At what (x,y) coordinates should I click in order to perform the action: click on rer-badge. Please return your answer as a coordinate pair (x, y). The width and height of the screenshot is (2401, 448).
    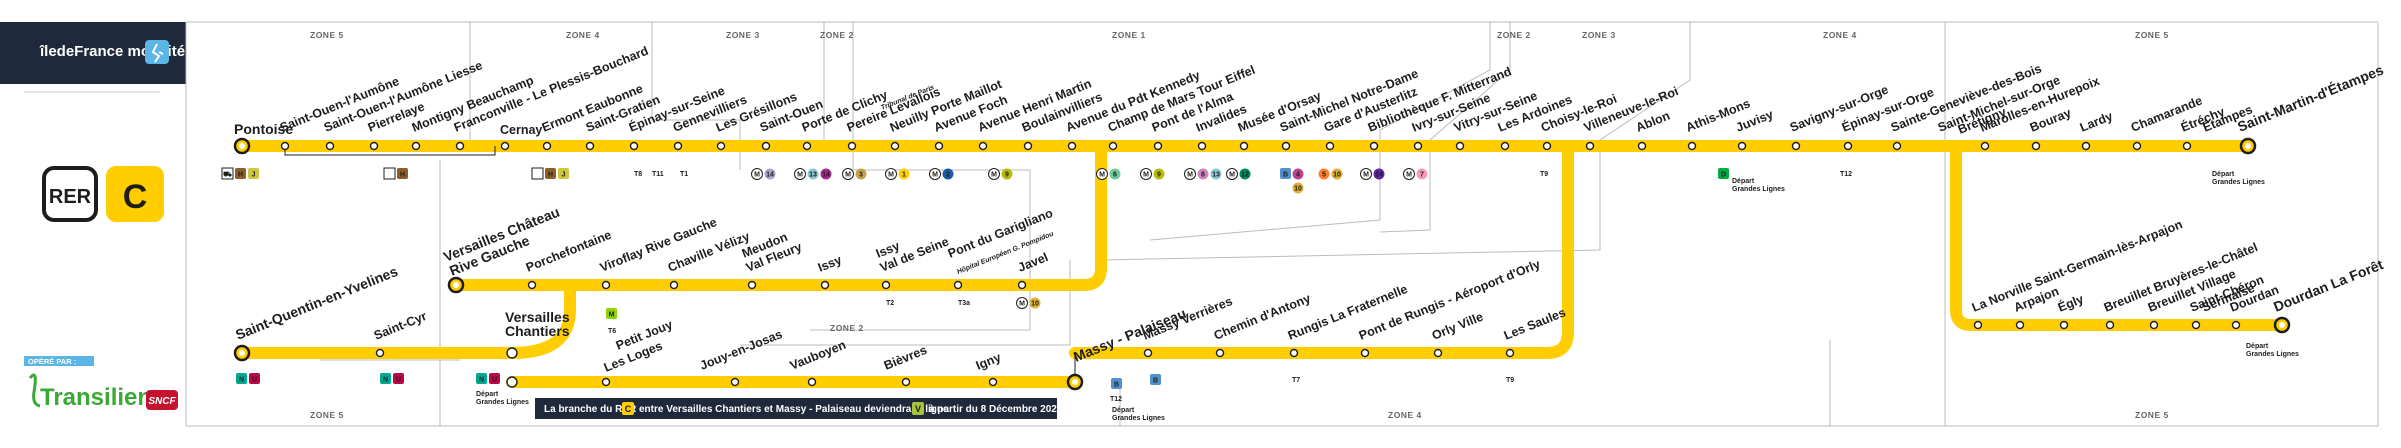
    Looking at the image, I should click on (70, 194).